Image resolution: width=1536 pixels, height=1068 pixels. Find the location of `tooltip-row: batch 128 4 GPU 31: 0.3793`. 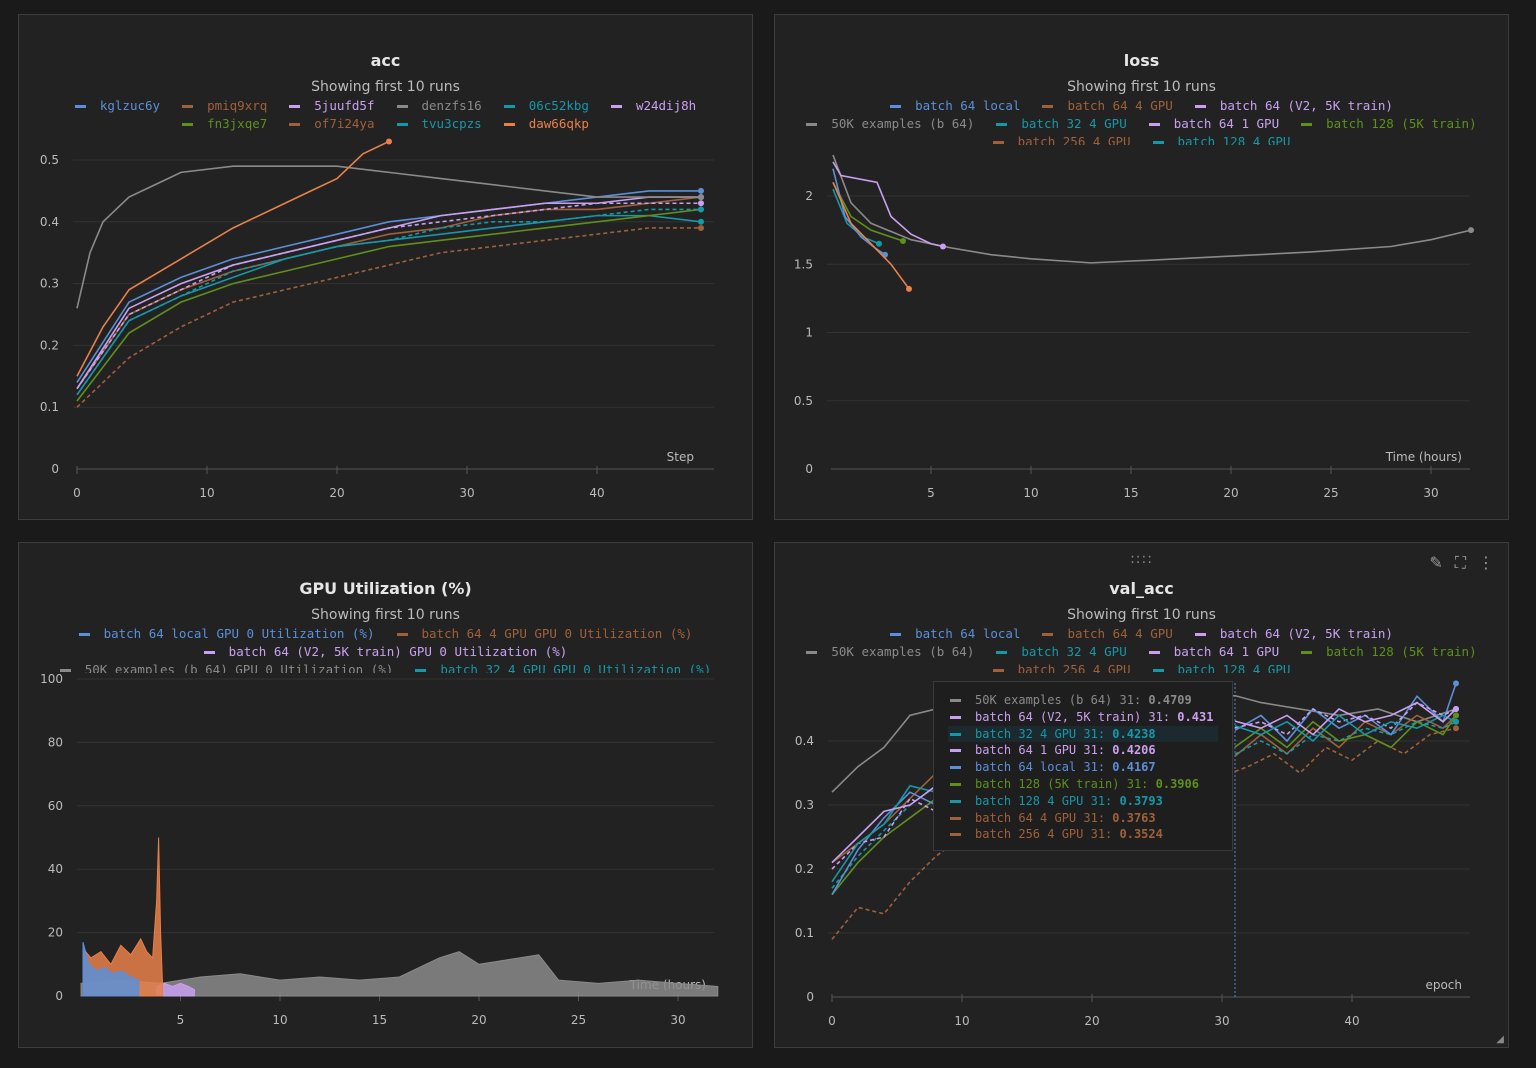

tooltip-row: batch 128 4 GPU 31: 0.3793 is located at coordinates (1083, 801).